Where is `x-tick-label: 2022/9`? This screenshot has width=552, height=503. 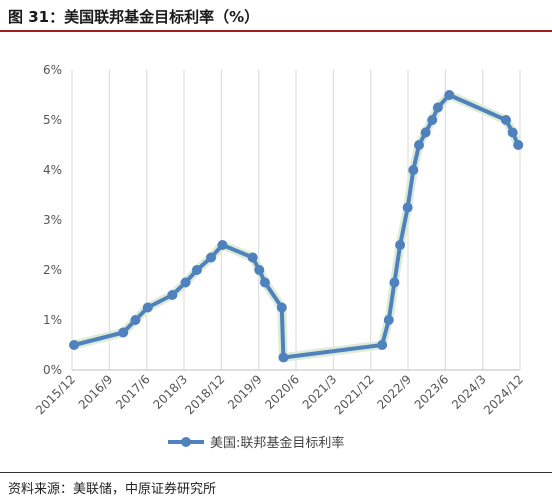
x-tick-label: 2022/9 is located at coordinates (394, 392).